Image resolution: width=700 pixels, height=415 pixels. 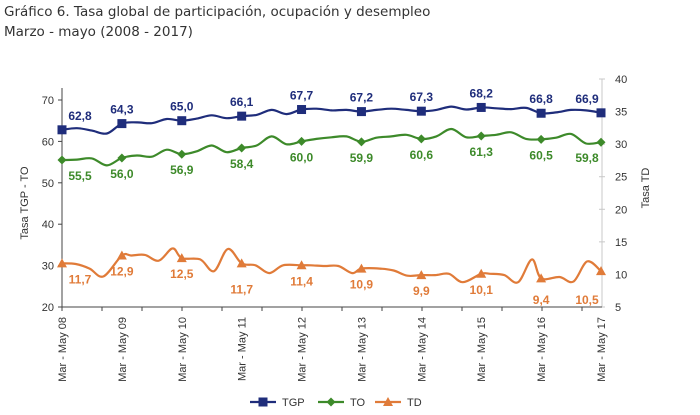 I want to click on data-label-to: 61,3, so click(x=482, y=152).